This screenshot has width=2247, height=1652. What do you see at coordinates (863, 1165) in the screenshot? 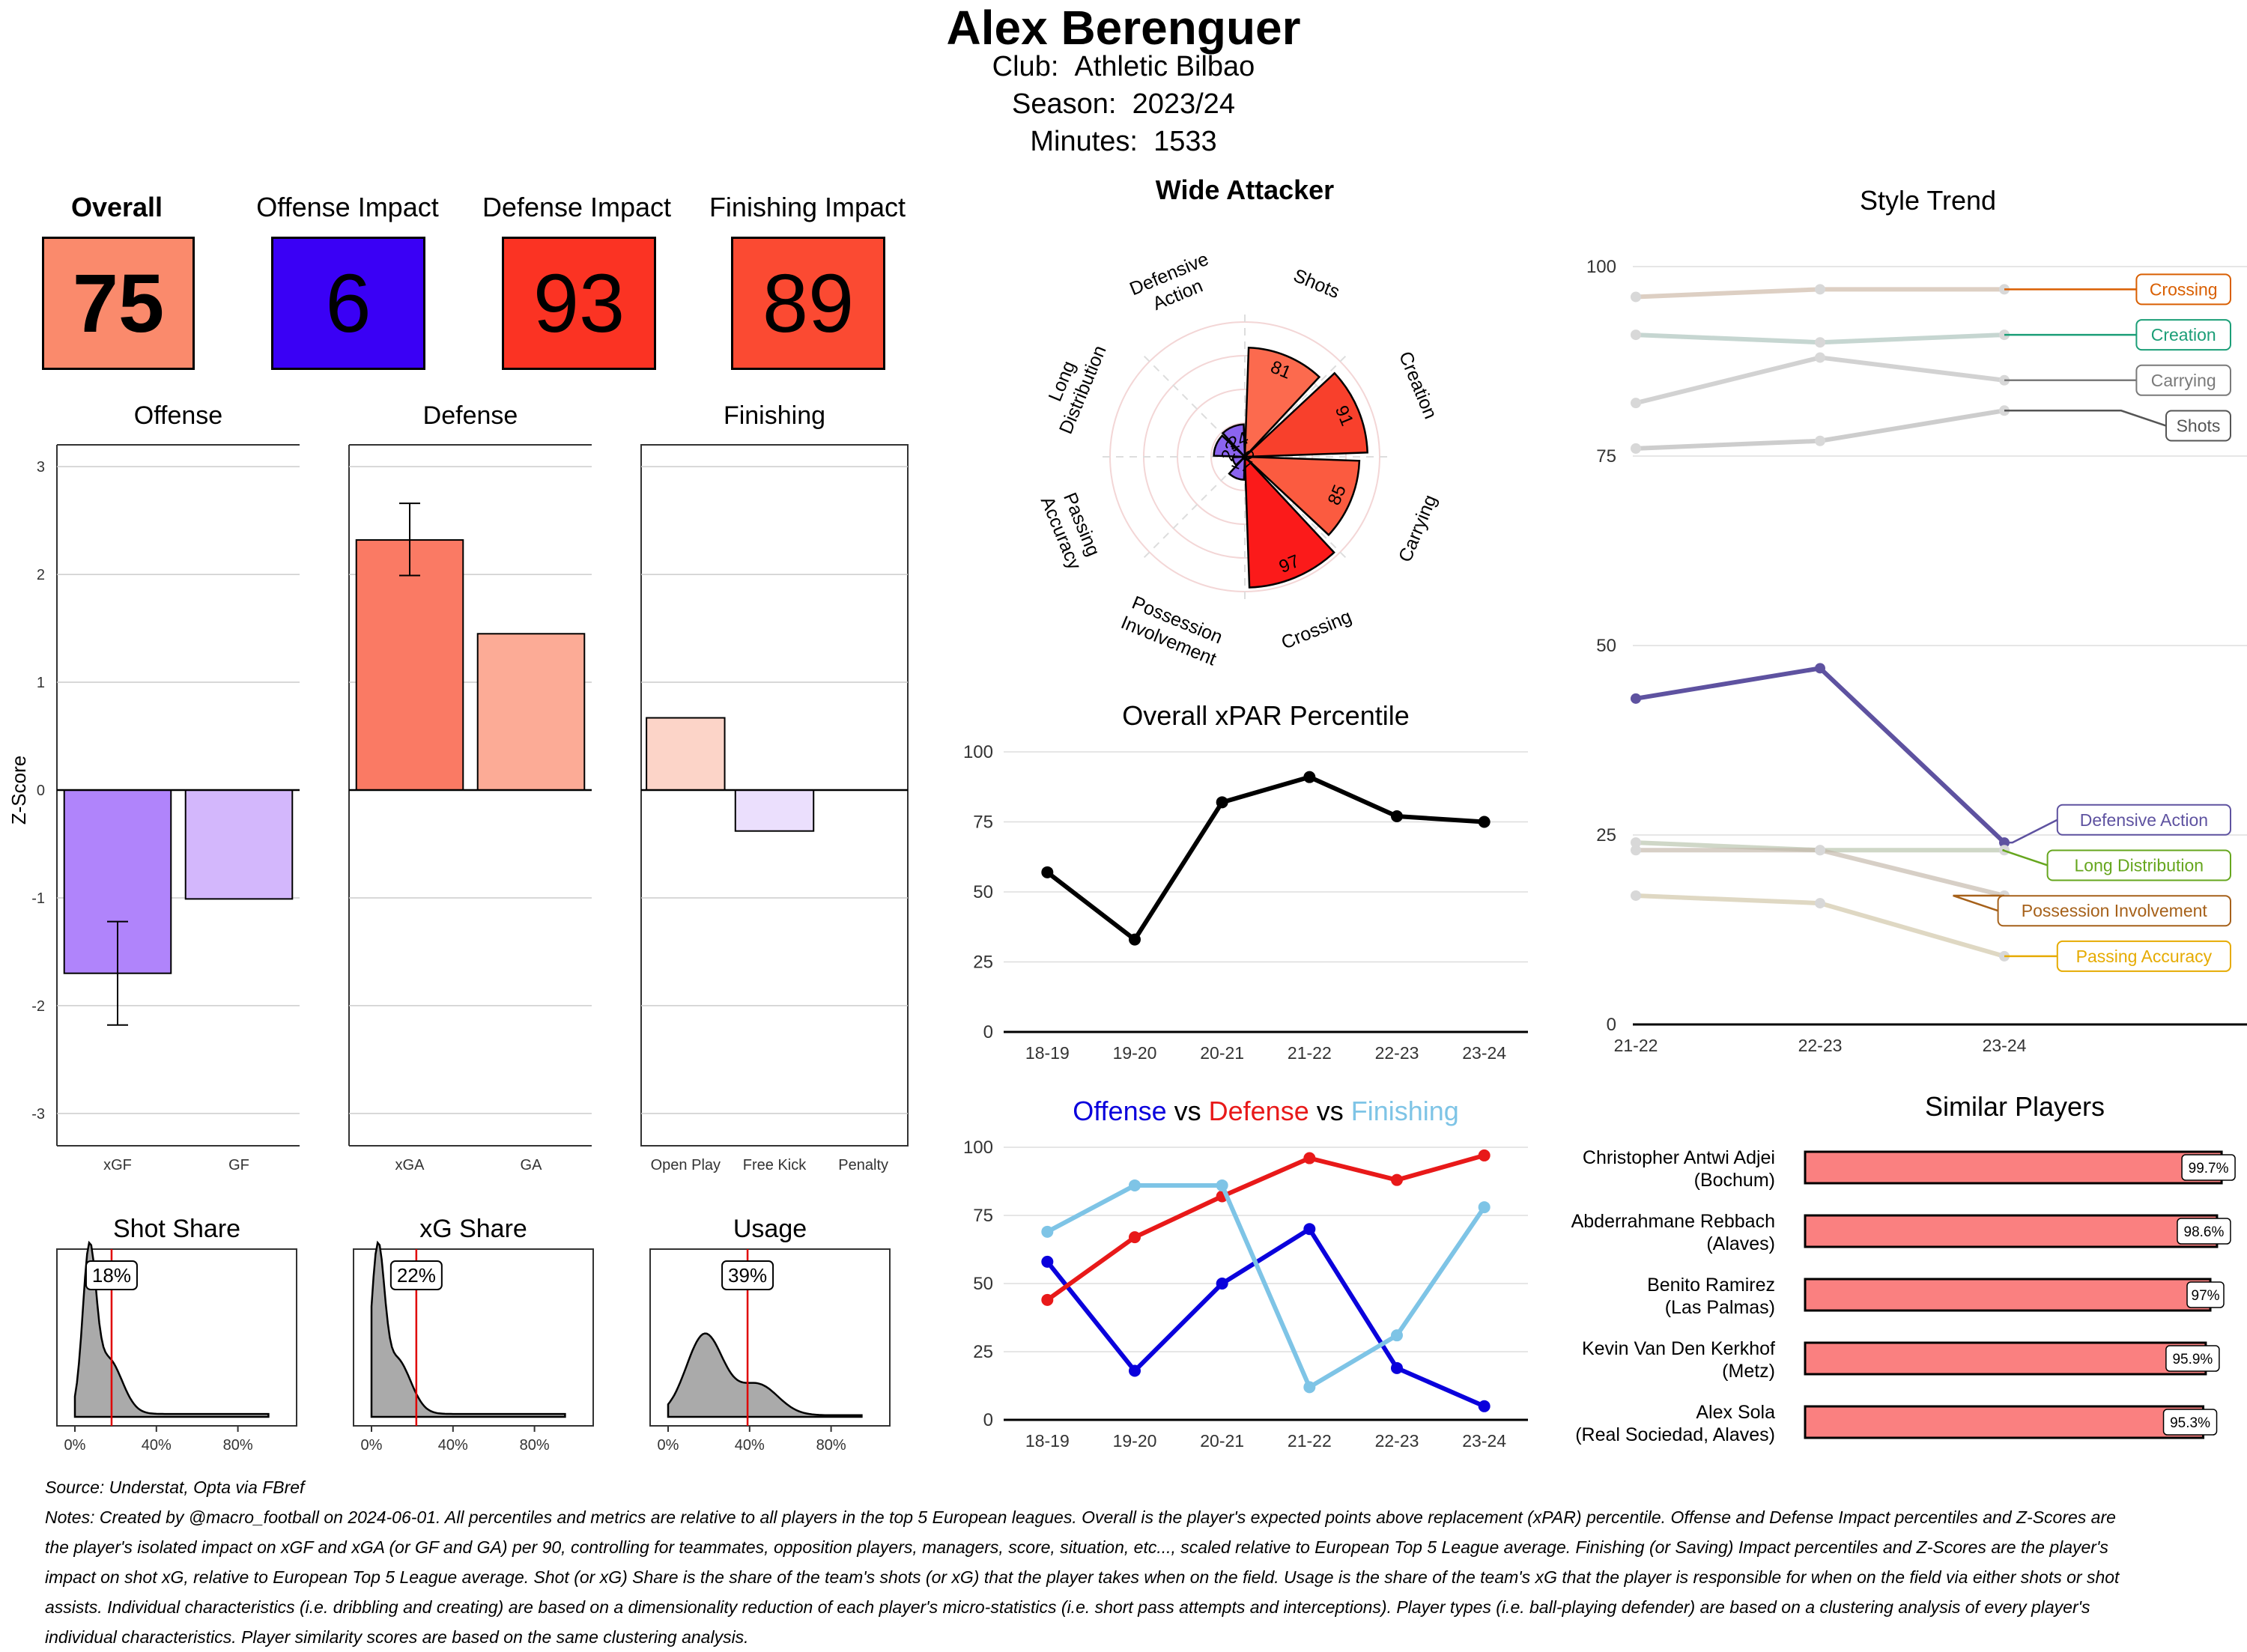
I see `zscore-xtick: Penalty` at bounding box center [863, 1165].